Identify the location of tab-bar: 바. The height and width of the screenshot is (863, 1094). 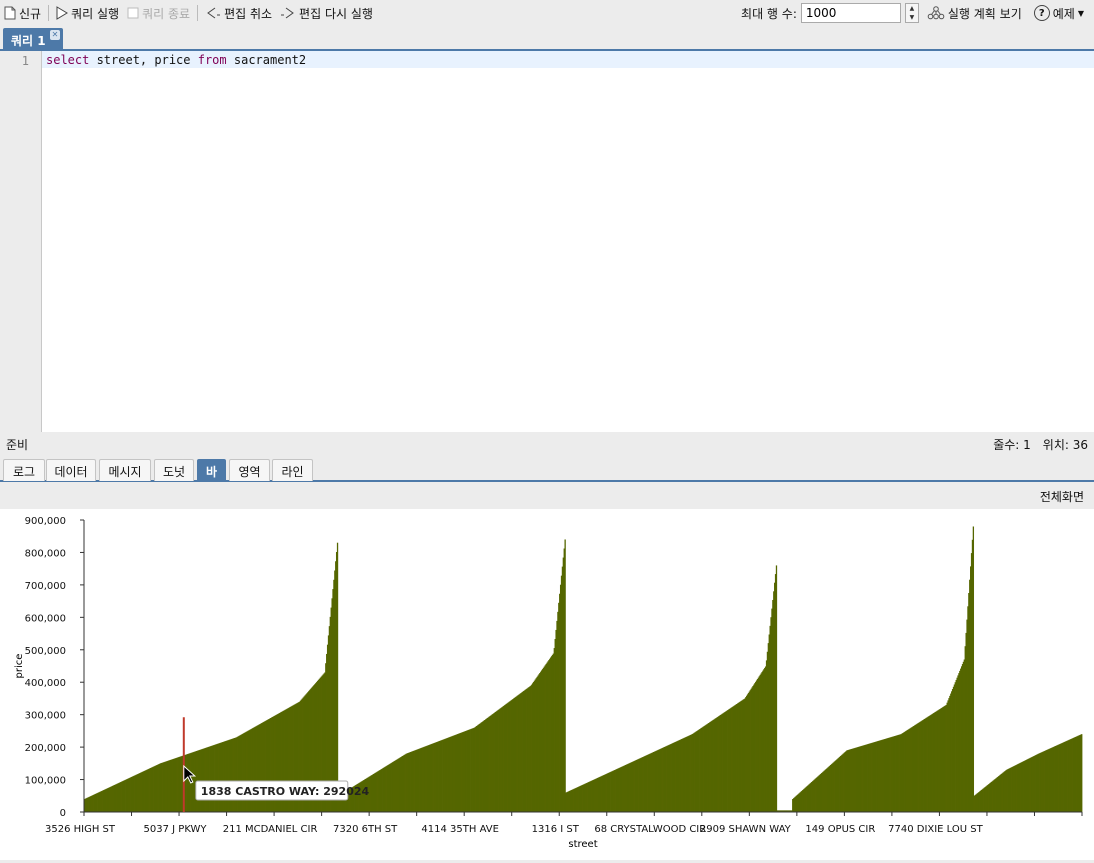
(211, 470).